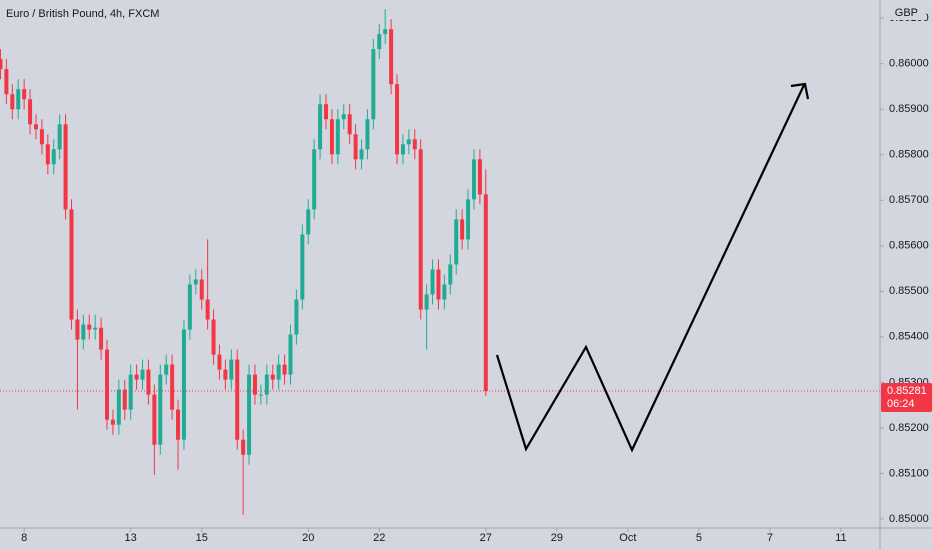 This screenshot has width=932, height=550. I want to click on x-tick-label: 7, so click(770, 538).